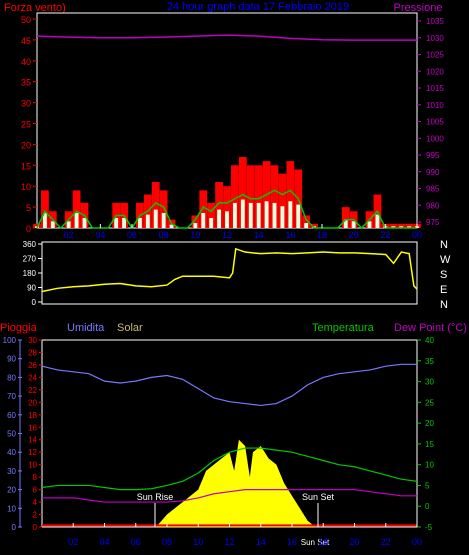 Image resolution: width=469 pixels, height=555 pixels. What do you see at coordinates (32, 352) in the screenshot?
I see `rain-tick-label: 28` at bounding box center [32, 352].